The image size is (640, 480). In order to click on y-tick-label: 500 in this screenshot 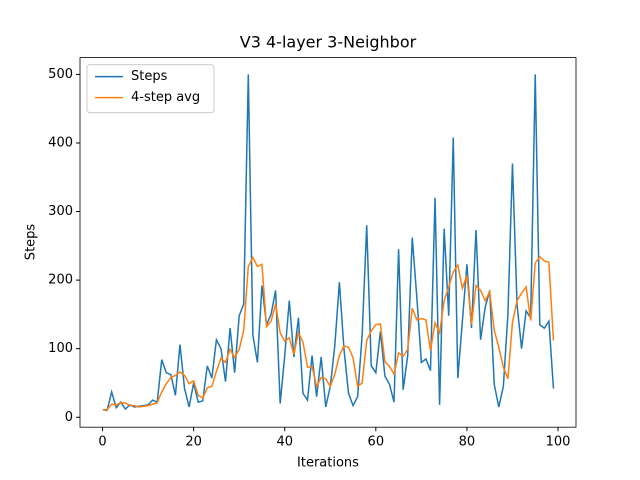, I will do `click(60, 74)`.